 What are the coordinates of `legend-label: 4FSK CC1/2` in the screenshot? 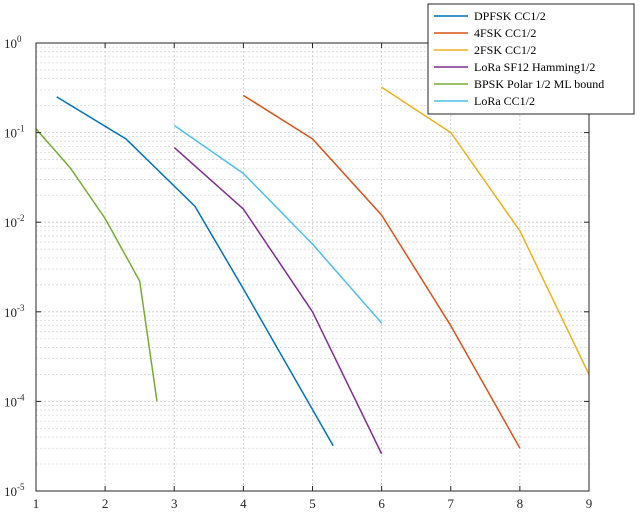 It's located at (505, 33).